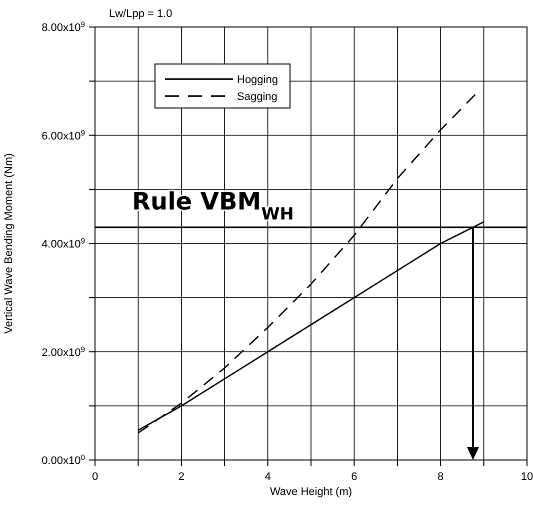  I want to click on chart-title: Lw/Lpp = 1.0, so click(140, 14).